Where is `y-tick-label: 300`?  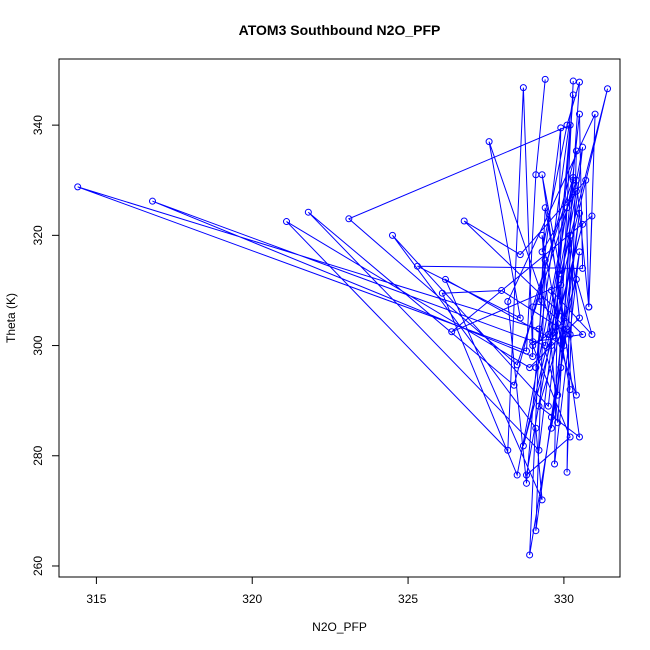
y-tick-label: 300 is located at coordinates (38, 345).